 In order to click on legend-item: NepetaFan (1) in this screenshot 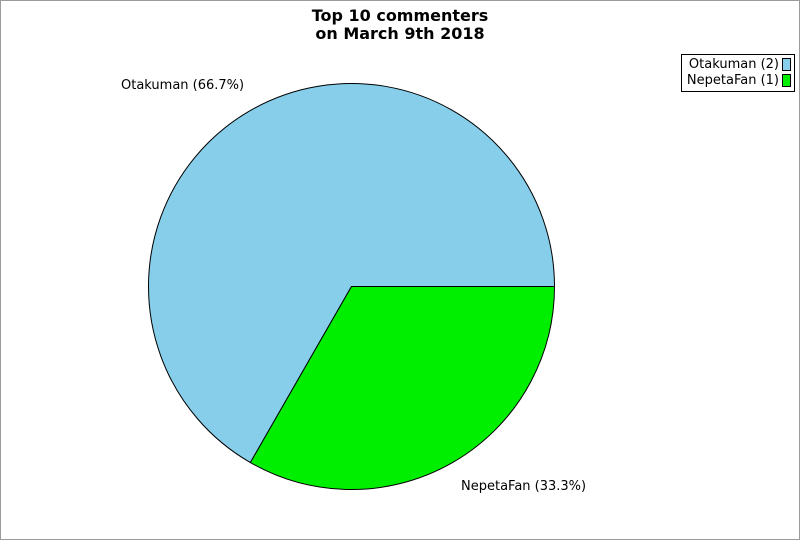, I will do `click(738, 80)`.